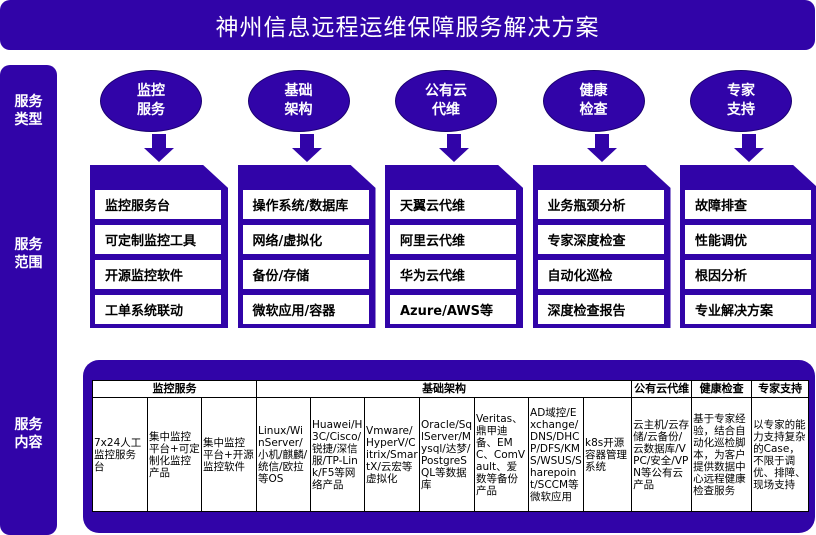 The image size is (816, 535). What do you see at coordinates (662, 454) in the screenshot?
I see `table-cell: 云主机/云存储/云备份/云数据库/VPC/安全/VPN等公有云产品` at bounding box center [662, 454].